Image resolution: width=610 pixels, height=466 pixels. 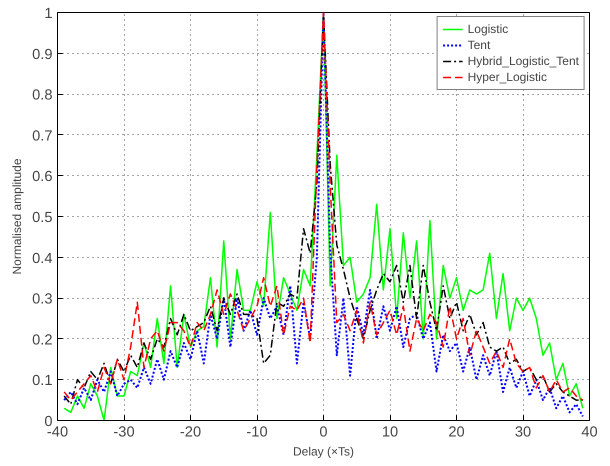 What do you see at coordinates (523, 61) in the screenshot?
I see `legend-label: Hybrid_Logistic_Tent` at bounding box center [523, 61].